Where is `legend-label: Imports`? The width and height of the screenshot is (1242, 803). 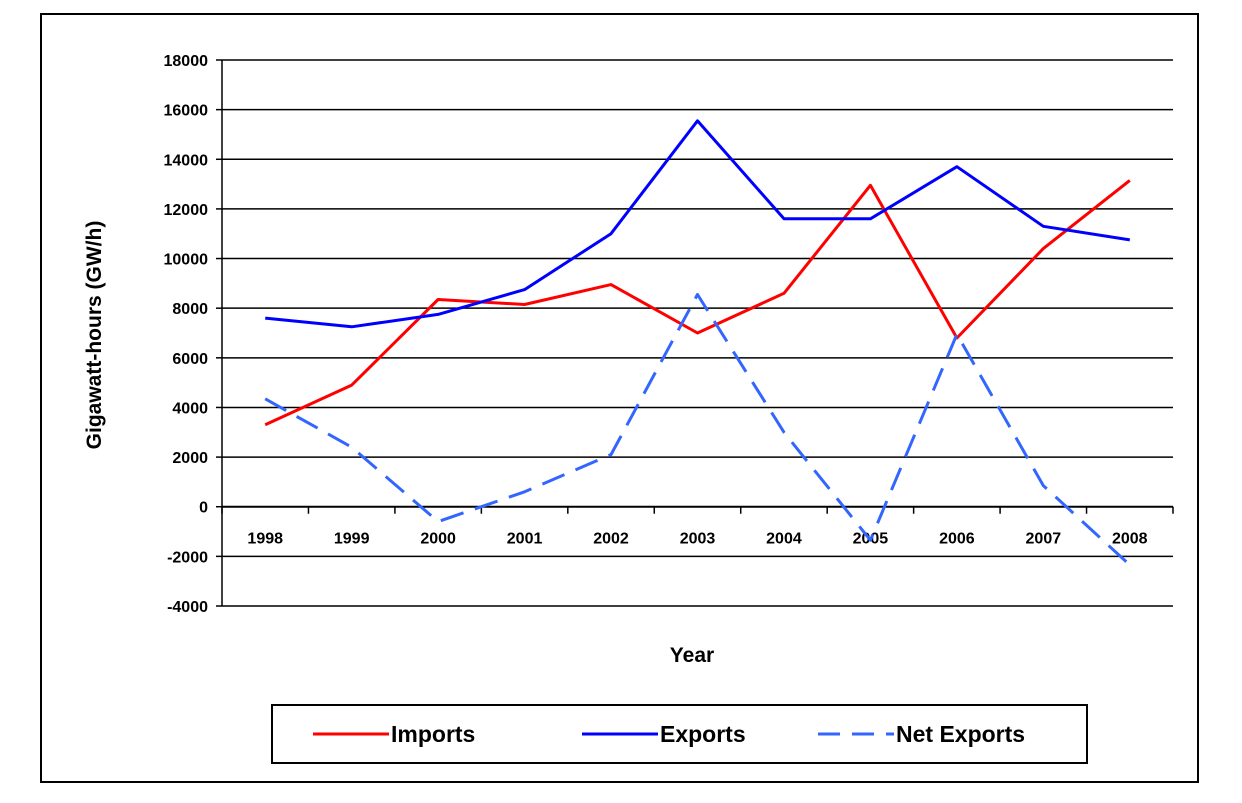 legend-label: Imports is located at coordinates (433, 734).